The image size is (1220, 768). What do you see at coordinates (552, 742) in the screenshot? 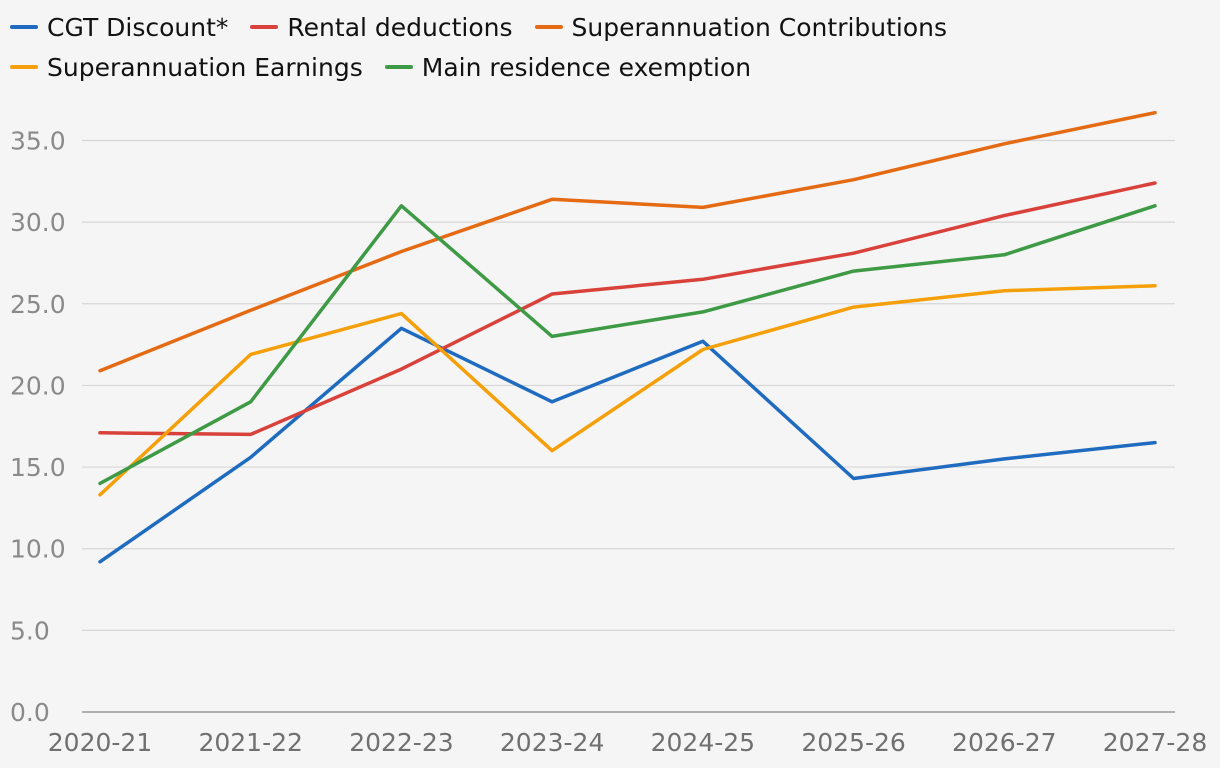
I see `x-tick-label: 2023-24` at bounding box center [552, 742].